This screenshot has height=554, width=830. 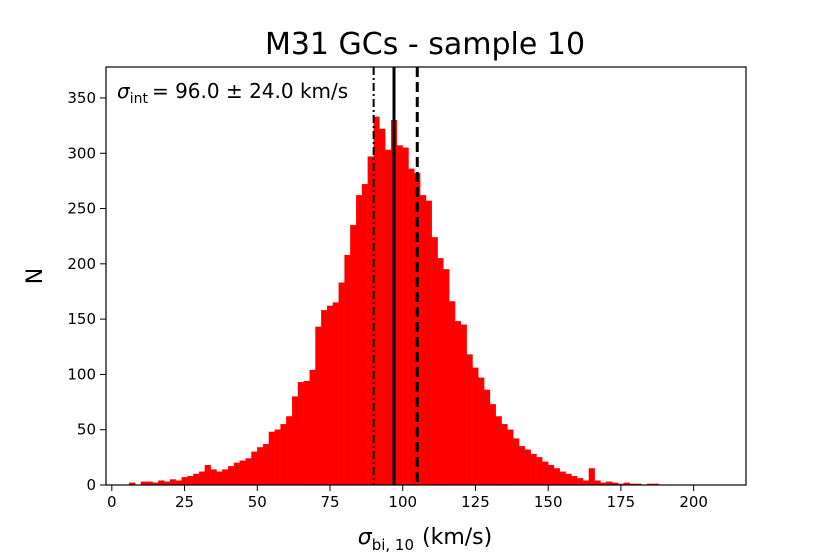 What do you see at coordinates (329, 502) in the screenshot?
I see `x-tick-label: 75` at bounding box center [329, 502].